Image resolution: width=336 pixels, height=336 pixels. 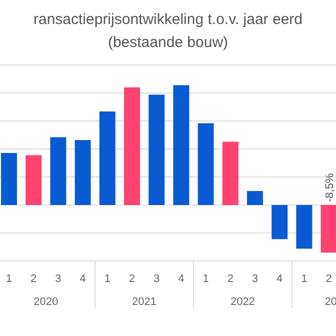 What do you see at coordinates (242, 302) in the screenshot?
I see `text: 2022` at bounding box center [242, 302].